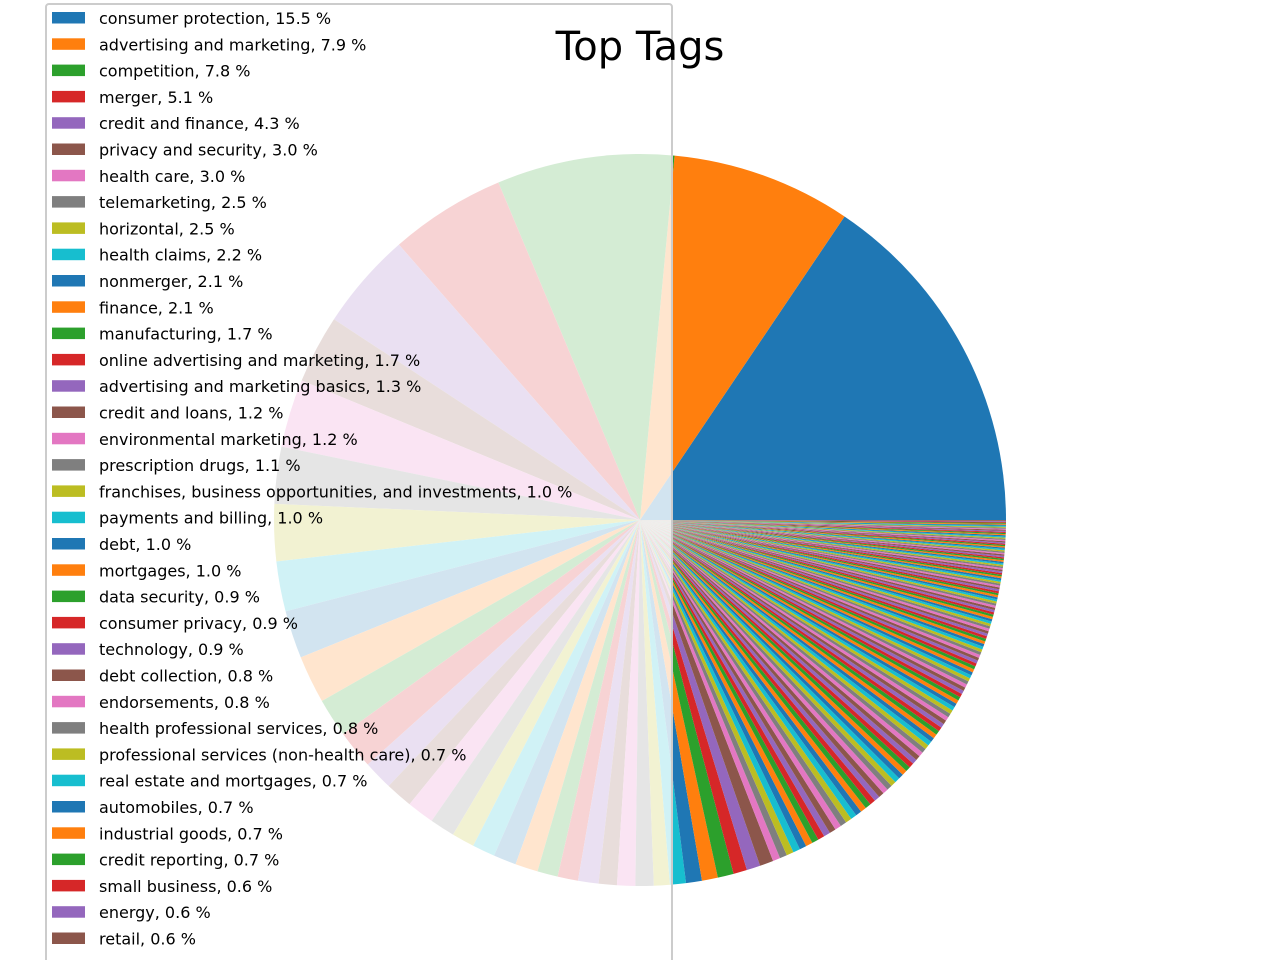 The height and width of the screenshot is (960, 1280). Describe the element at coordinates (185, 886) in the screenshot. I see `legend-entry-34: small business, 0.6 %` at that location.